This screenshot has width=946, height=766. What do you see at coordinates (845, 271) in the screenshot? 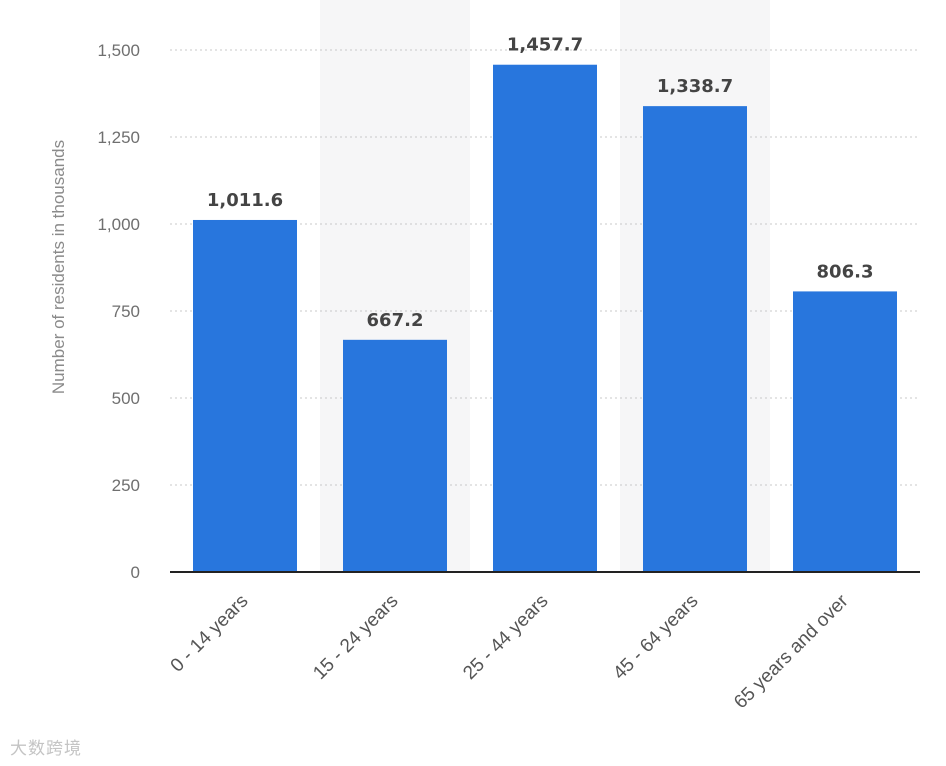
I see `data-label: 806.3` at bounding box center [845, 271].